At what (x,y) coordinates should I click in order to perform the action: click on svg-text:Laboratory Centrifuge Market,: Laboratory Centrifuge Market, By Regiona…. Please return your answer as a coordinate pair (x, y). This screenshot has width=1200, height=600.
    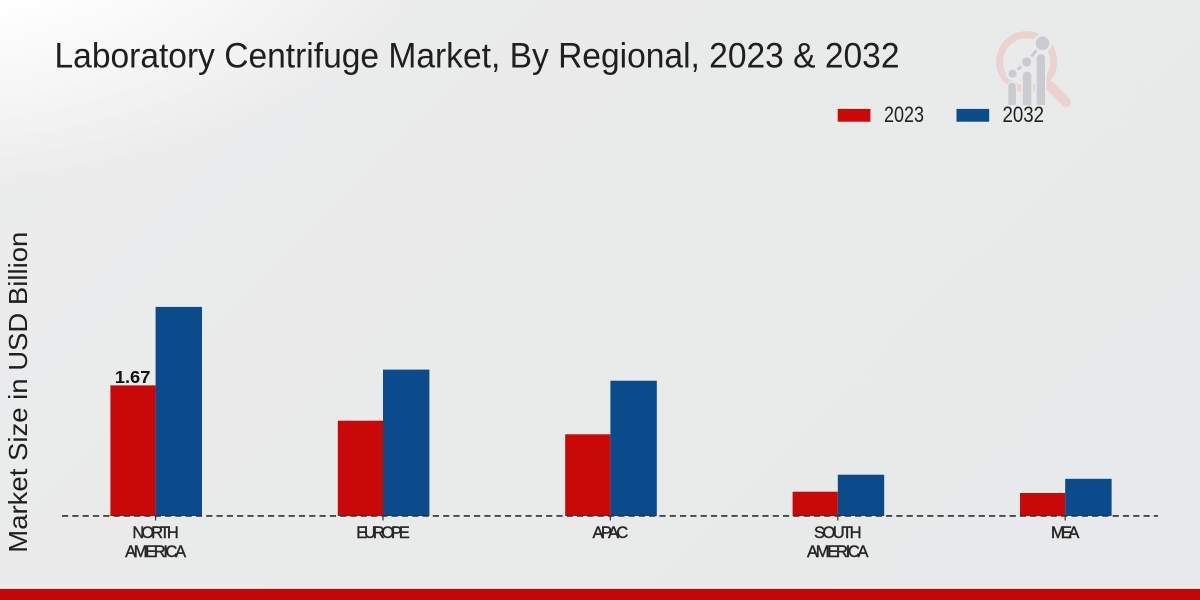
    Looking at the image, I should click on (477, 56).